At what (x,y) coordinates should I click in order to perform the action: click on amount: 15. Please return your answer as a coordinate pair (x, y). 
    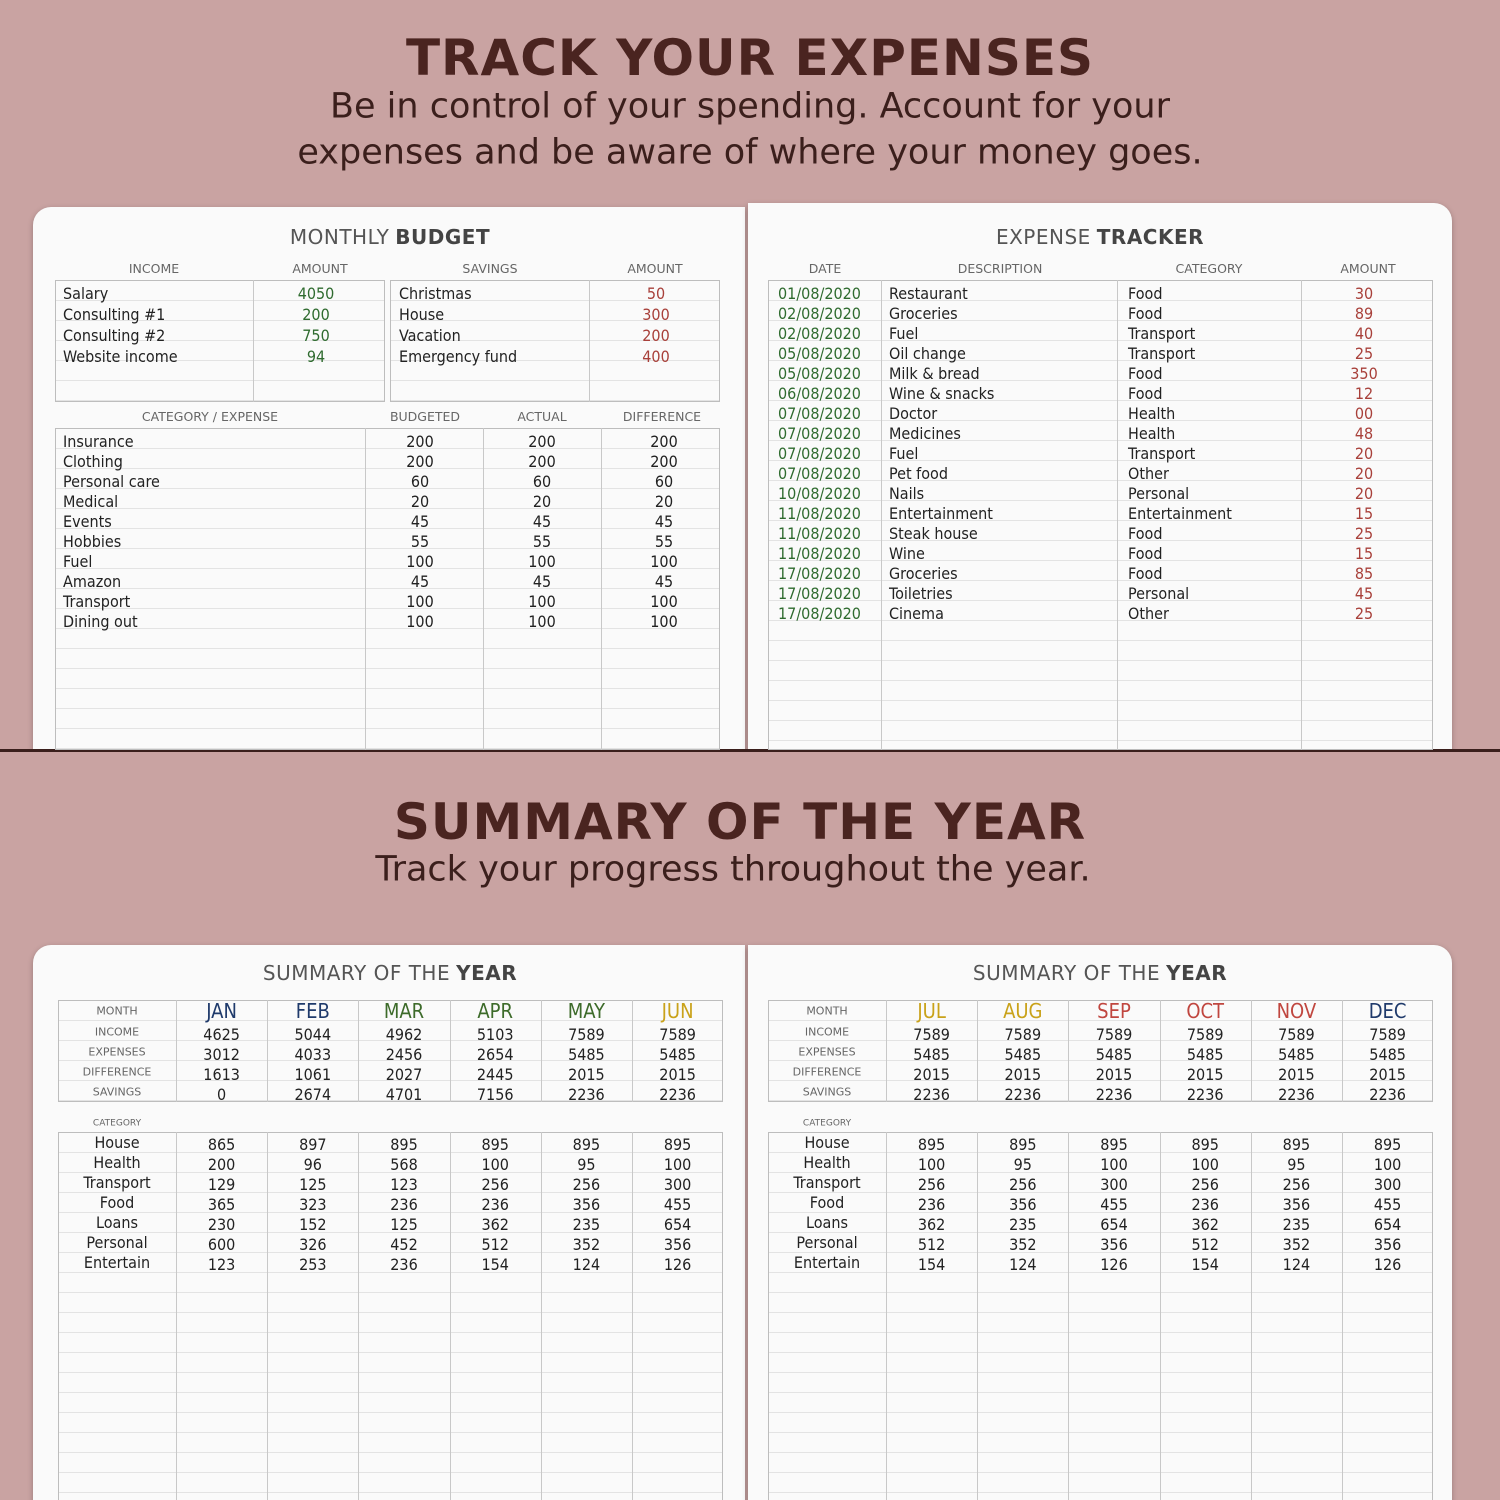
    Looking at the image, I should click on (1364, 553).